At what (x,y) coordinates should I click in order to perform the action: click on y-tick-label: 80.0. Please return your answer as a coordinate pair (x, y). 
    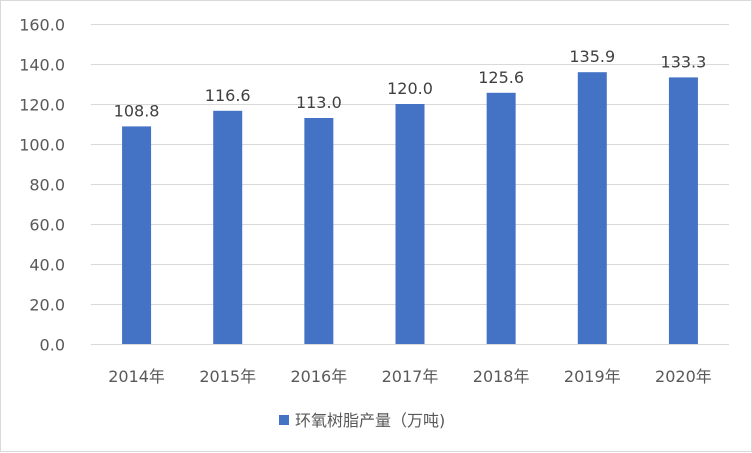
    Looking at the image, I should click on (47, 185).